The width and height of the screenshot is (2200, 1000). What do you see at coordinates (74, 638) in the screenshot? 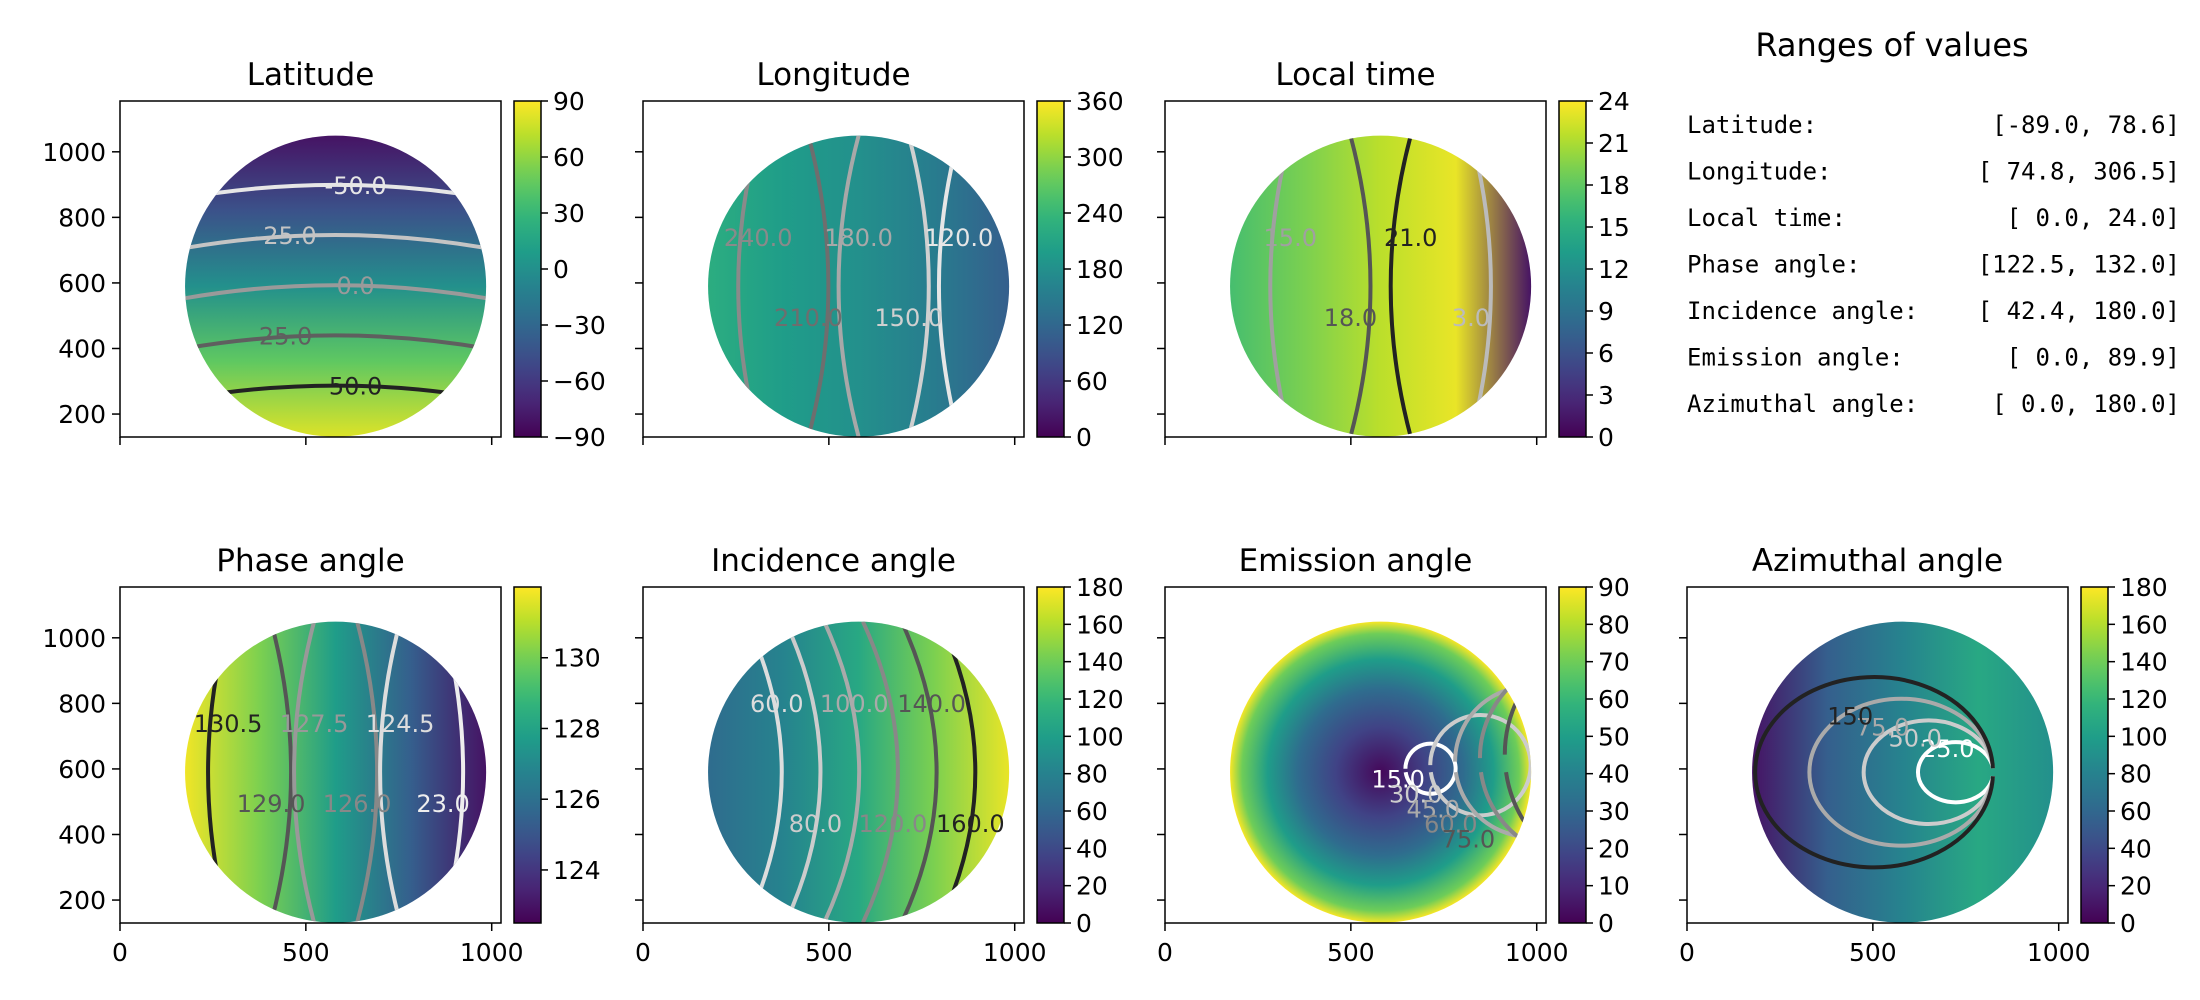
I see `y-tick-label: 1000` at bounding box center [74, 638].